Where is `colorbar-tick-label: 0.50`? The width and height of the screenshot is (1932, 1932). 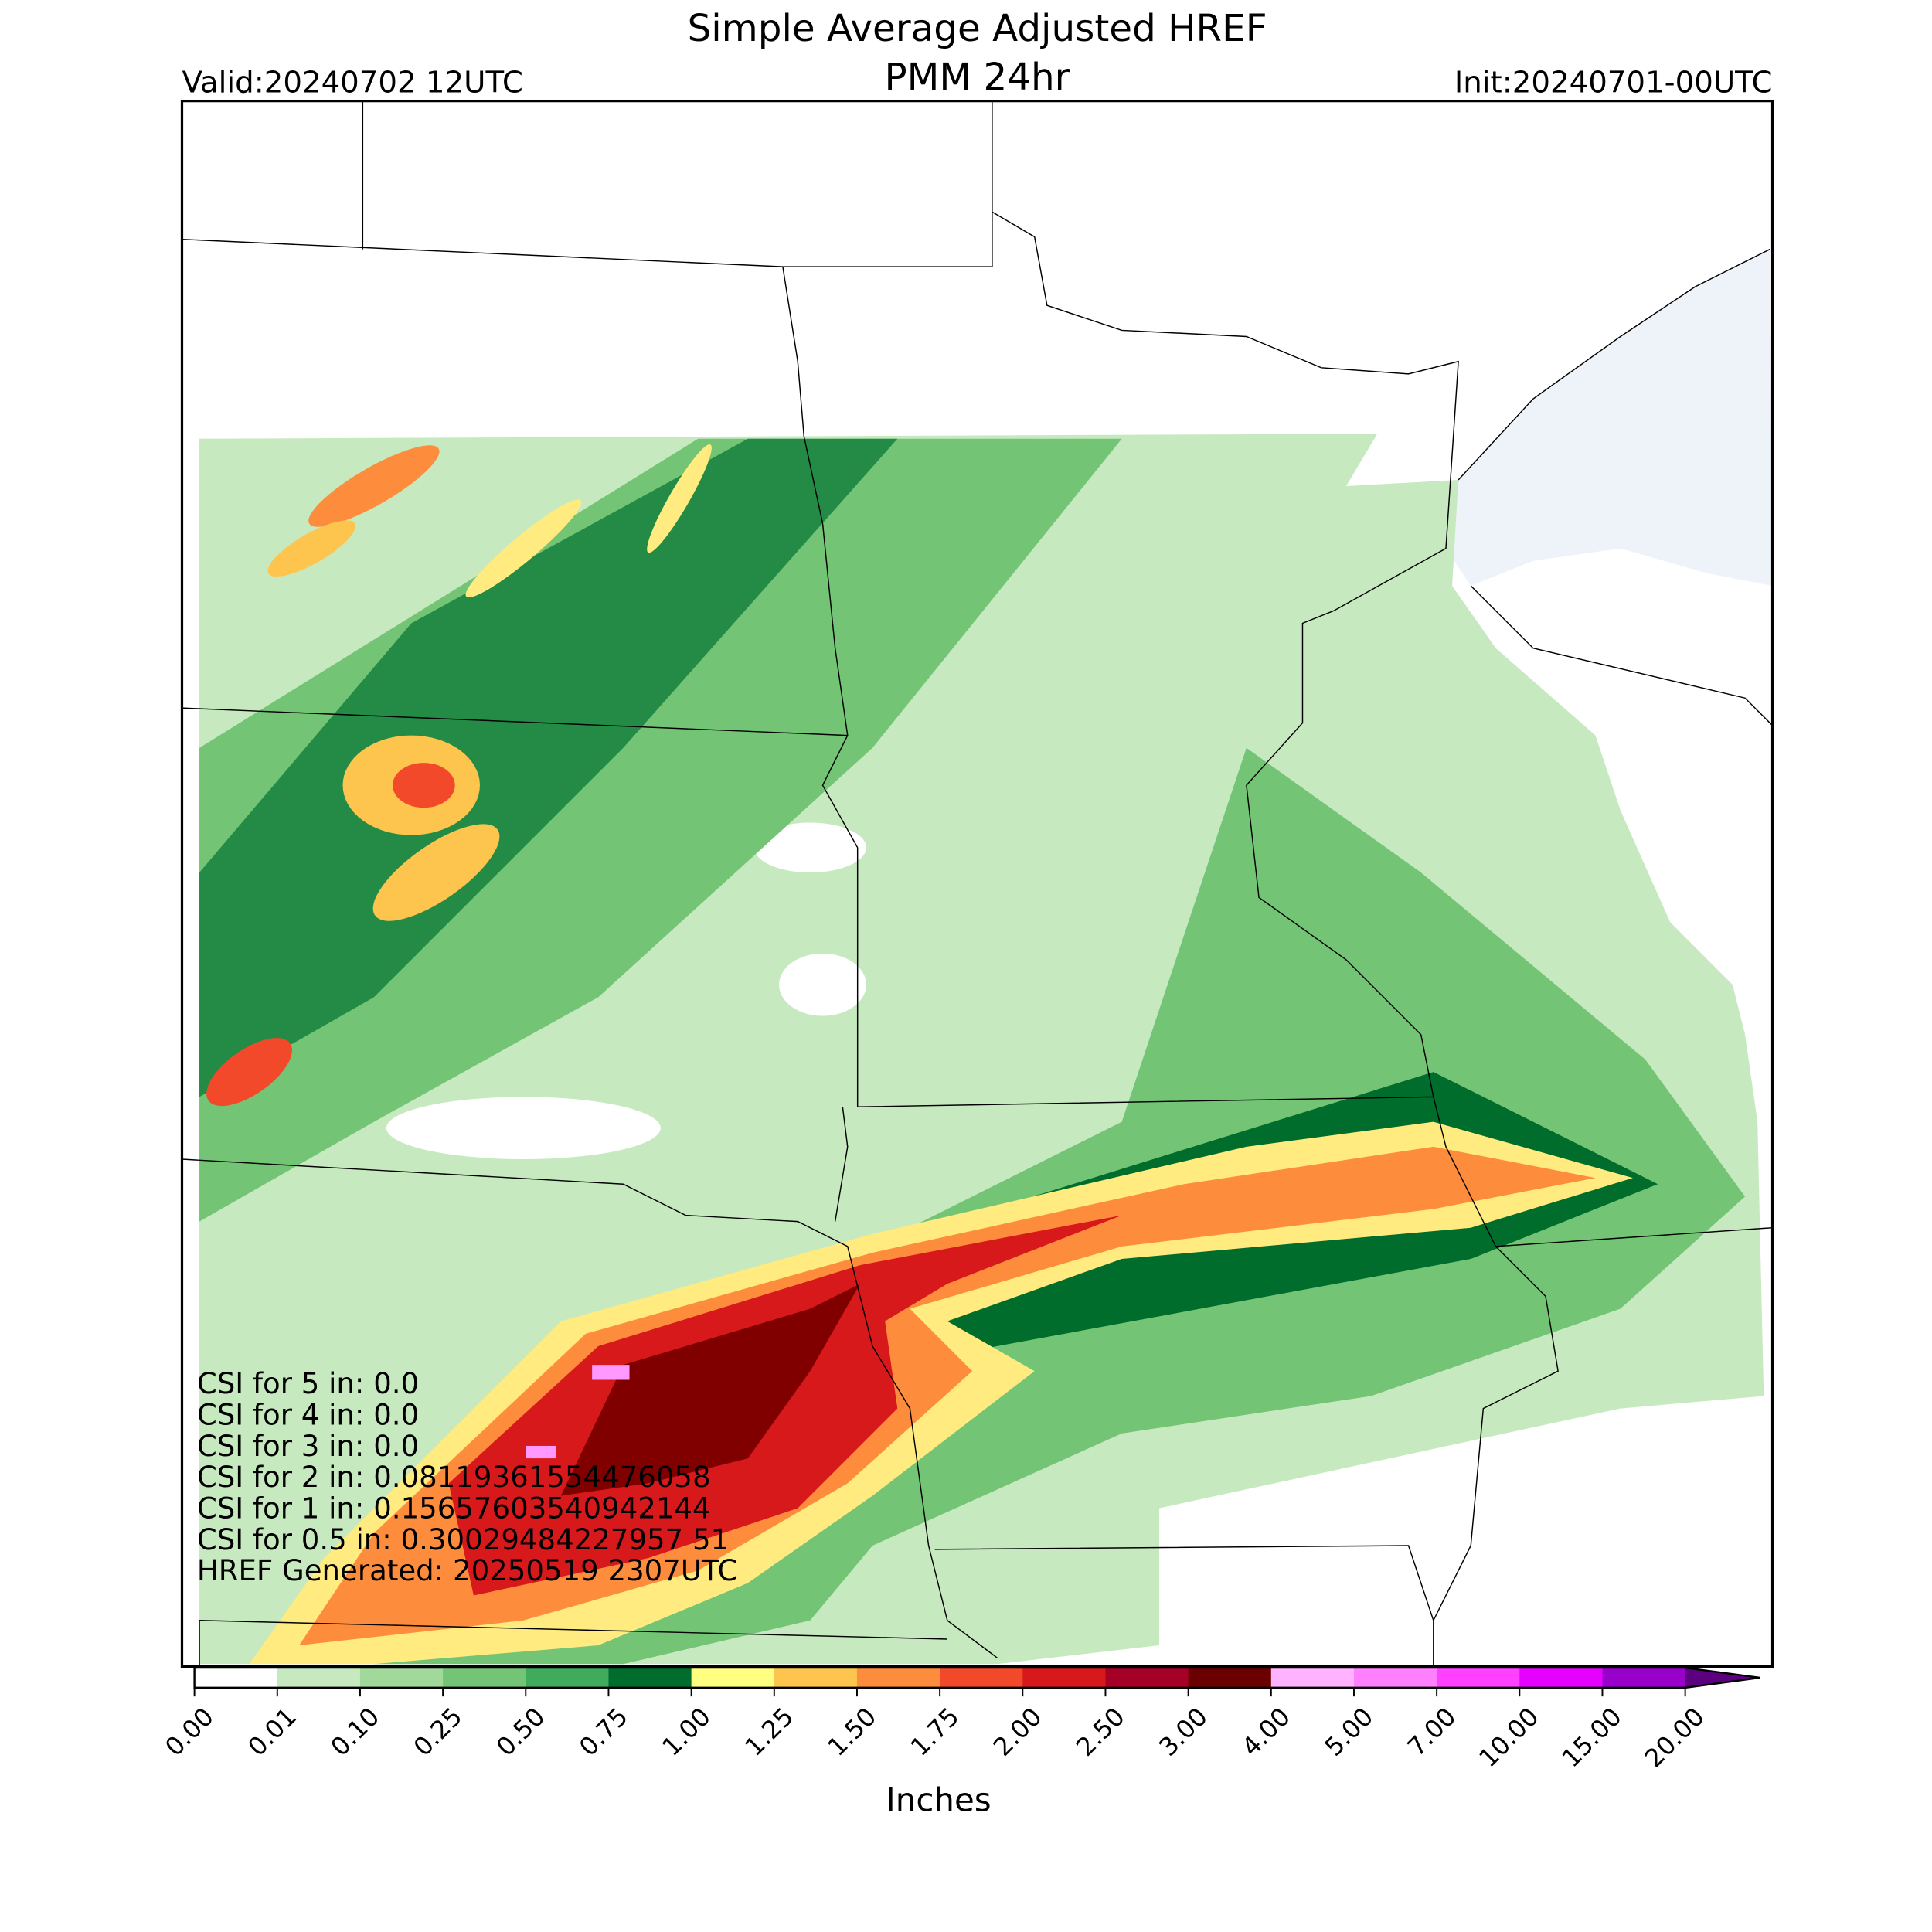 colorbar-tick-label: 0.50 is located at coordinates (521, 1732).